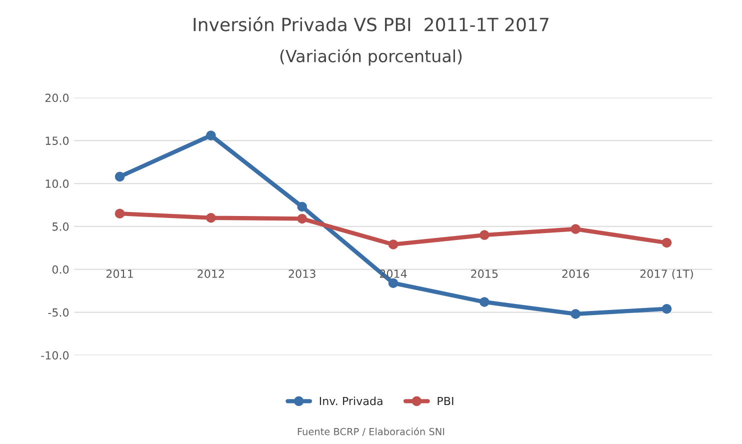 The image size is (742, 444). What do you see at coordinates (57, 140) in the screenshot?
I see `y-tick-label: 15.0` at bounding box center [57, 140].